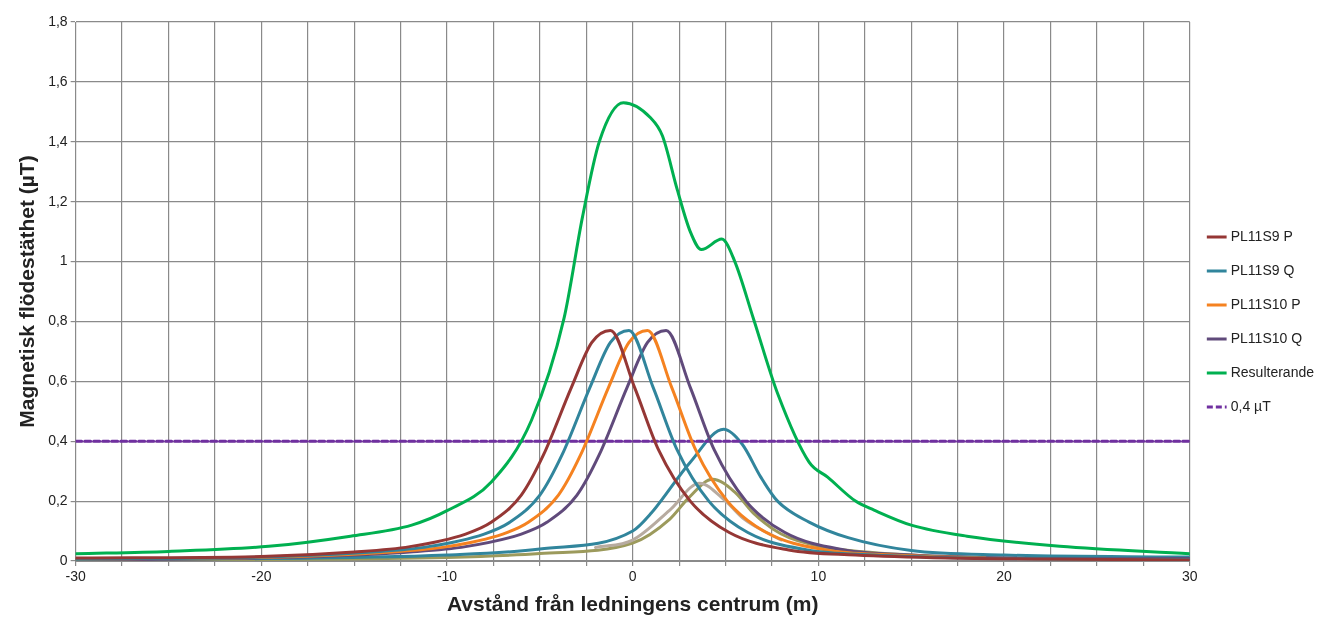  I want to click on x-axis-title: Avstånd från ledningens centrum (m), so click(632, 604).